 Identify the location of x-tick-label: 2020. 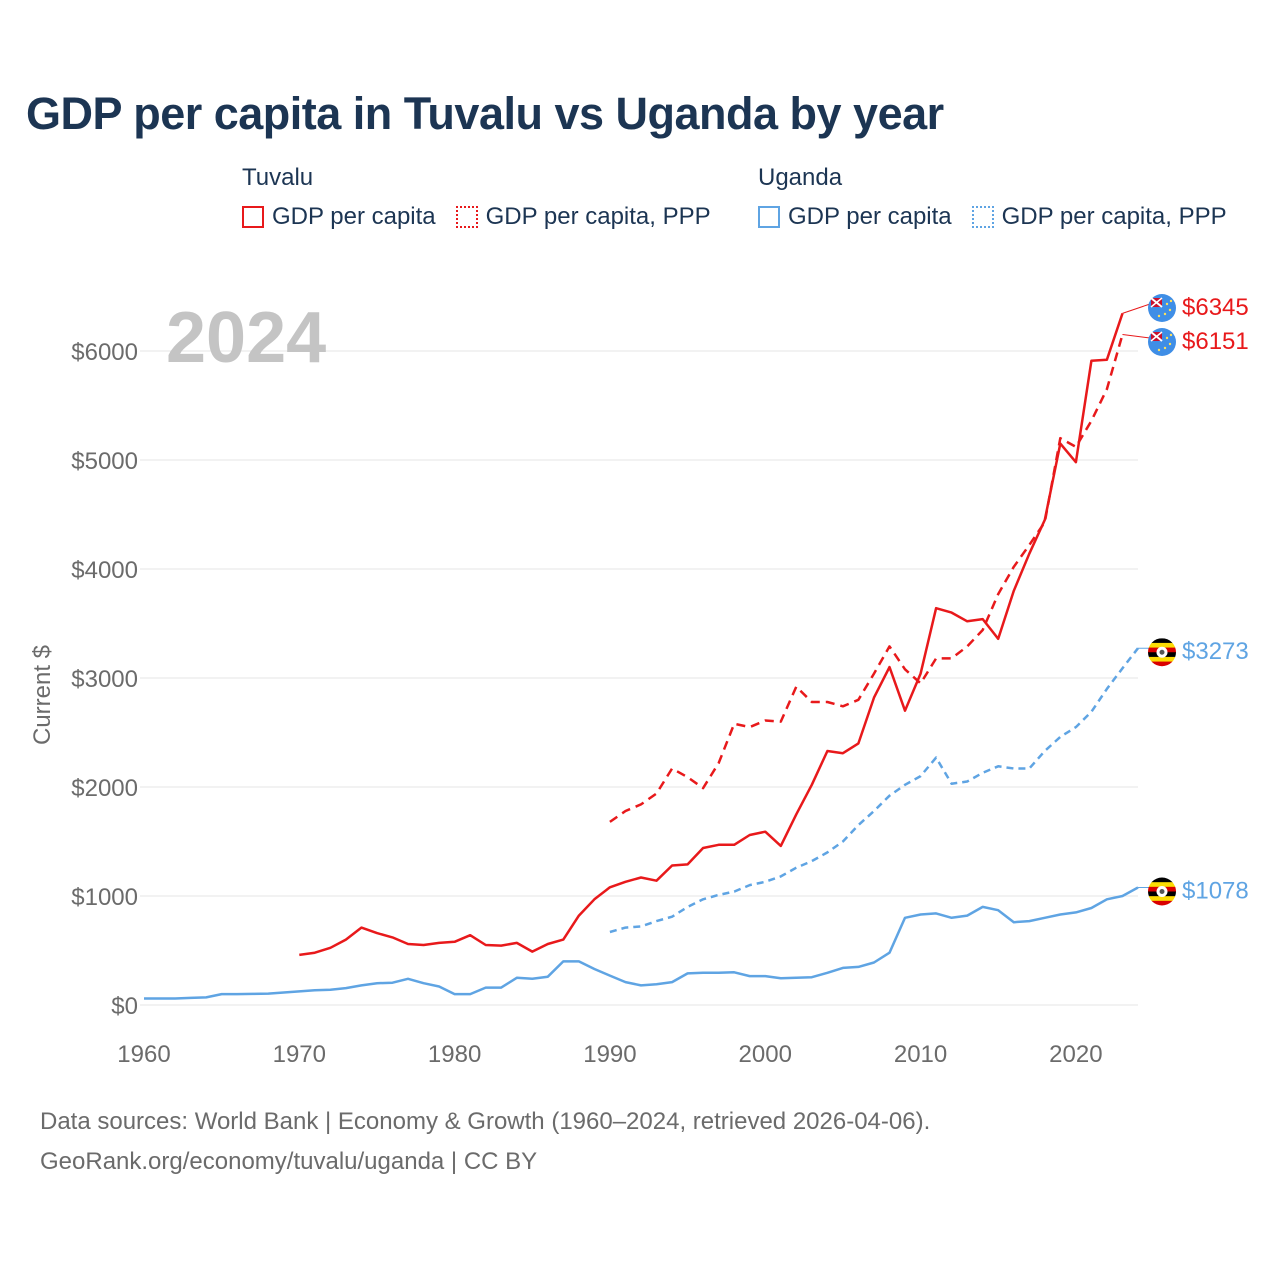
(1075, 1054).